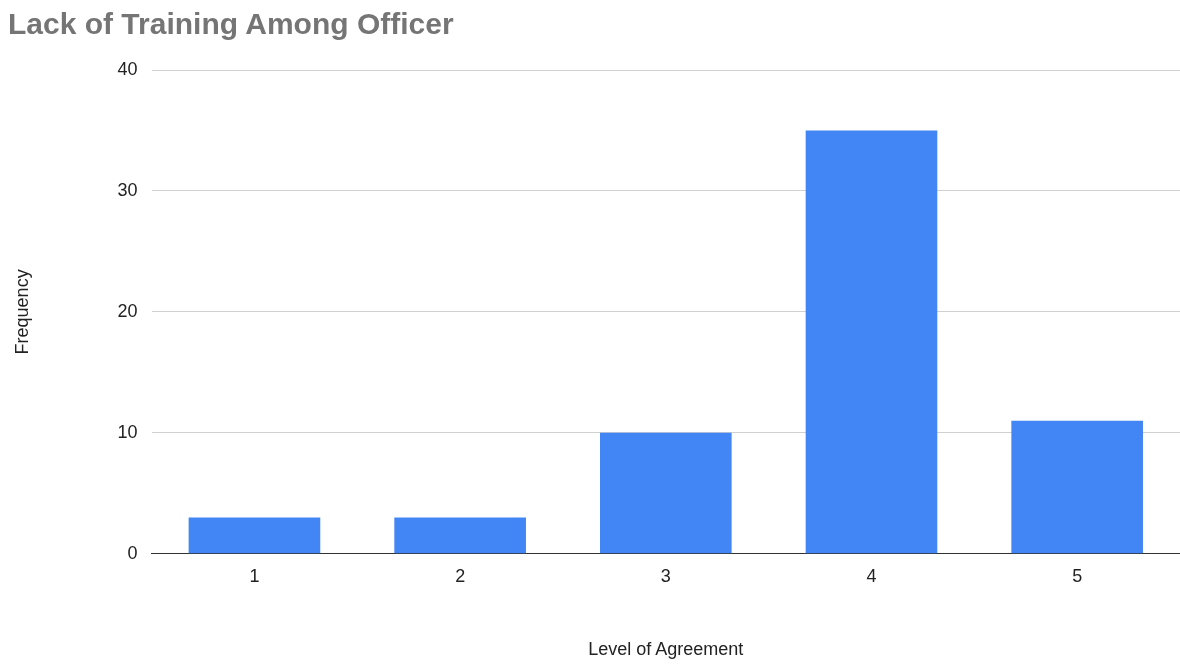  What do you see at coordinates (665, 575) in the screenshot?
I see `x-tick-label: 3` at bounding box center [665, 575].